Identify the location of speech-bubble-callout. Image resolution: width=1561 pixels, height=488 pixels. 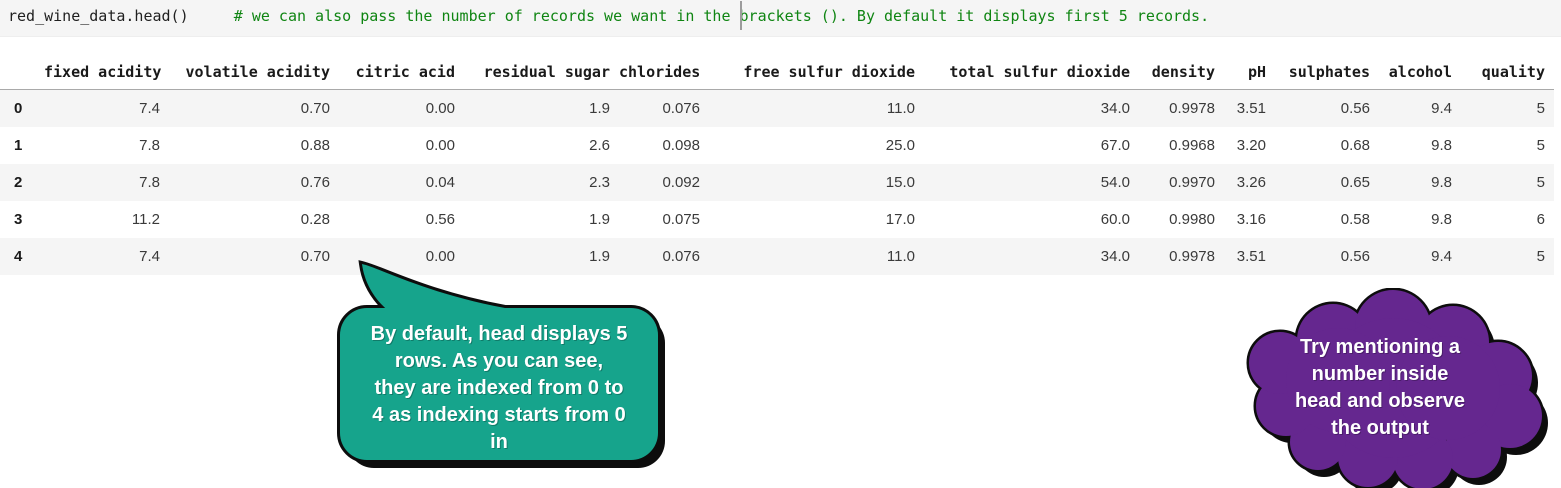
(501, 364).